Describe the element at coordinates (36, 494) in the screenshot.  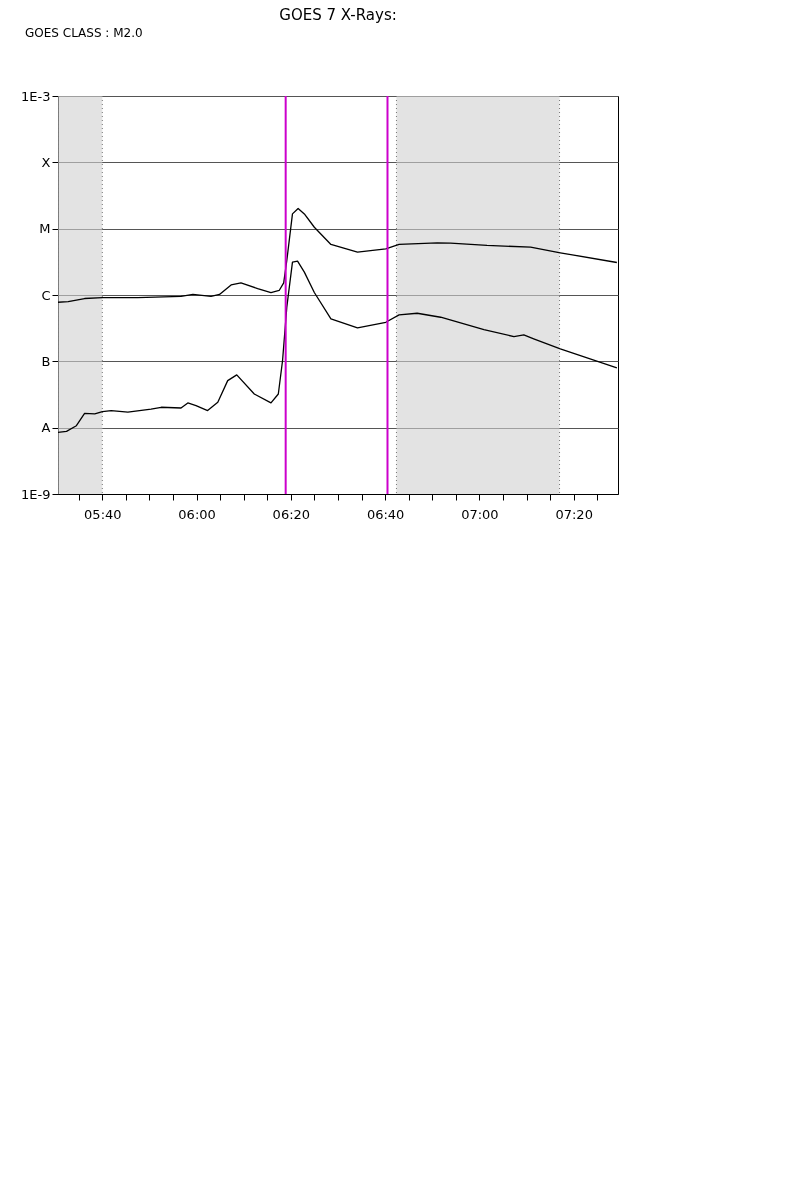
I see `y-tick-label: 1E-9` at that location.